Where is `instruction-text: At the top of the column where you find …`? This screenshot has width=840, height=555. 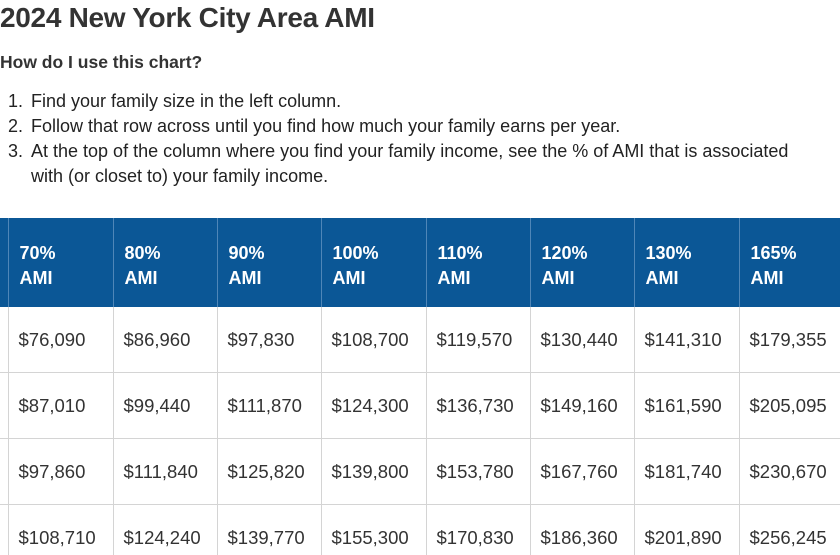
instruction-text: At the top of the column where you find … is located at coordinates (410, 163).